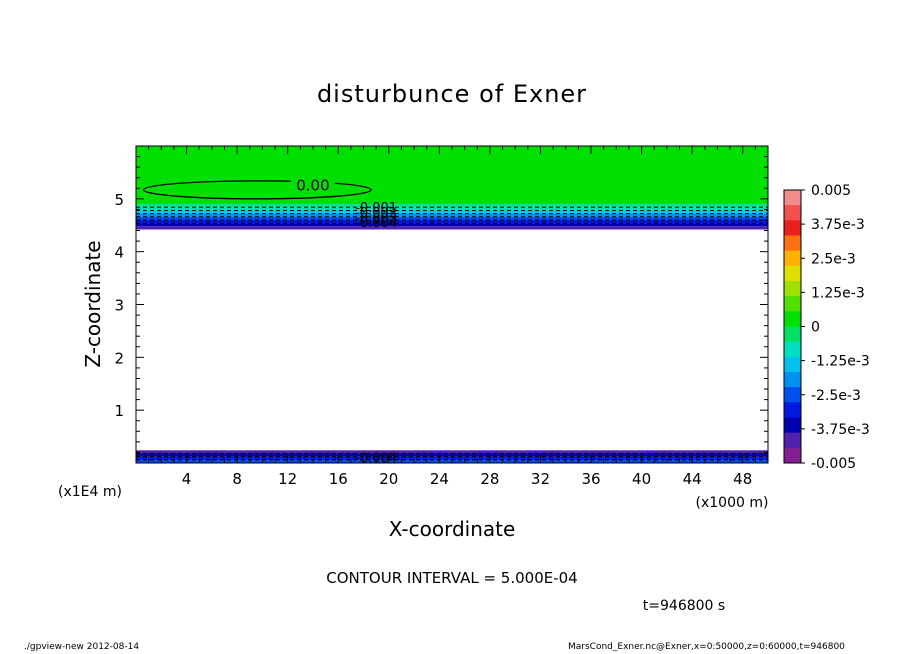 The height and width of the screenshot is (654, 904). Describe the element at coordinates (540, 479) in the screenshot. I see `x-tick-label: 32` at that location.